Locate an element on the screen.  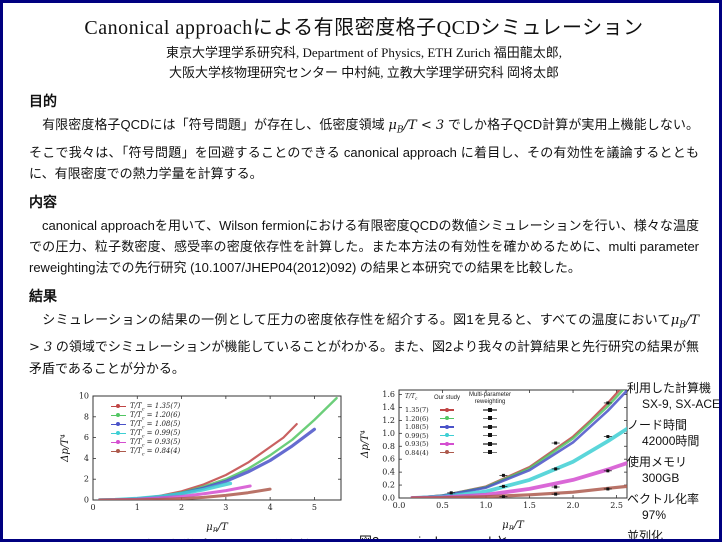
figure2-legend-item: 0.93(5) is located at coordinates (461, 444).